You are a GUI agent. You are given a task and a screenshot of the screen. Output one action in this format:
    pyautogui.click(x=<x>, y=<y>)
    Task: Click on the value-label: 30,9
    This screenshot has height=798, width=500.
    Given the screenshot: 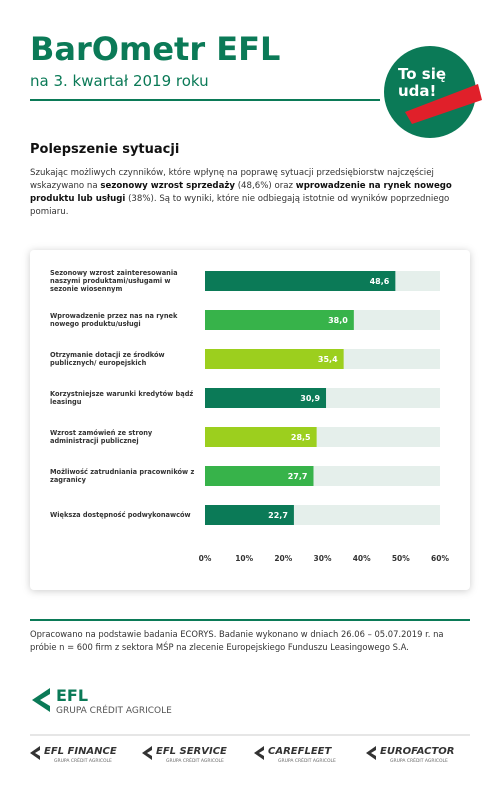 What is the action you would take?
    pyautogui.click(x=310, y=398)
    